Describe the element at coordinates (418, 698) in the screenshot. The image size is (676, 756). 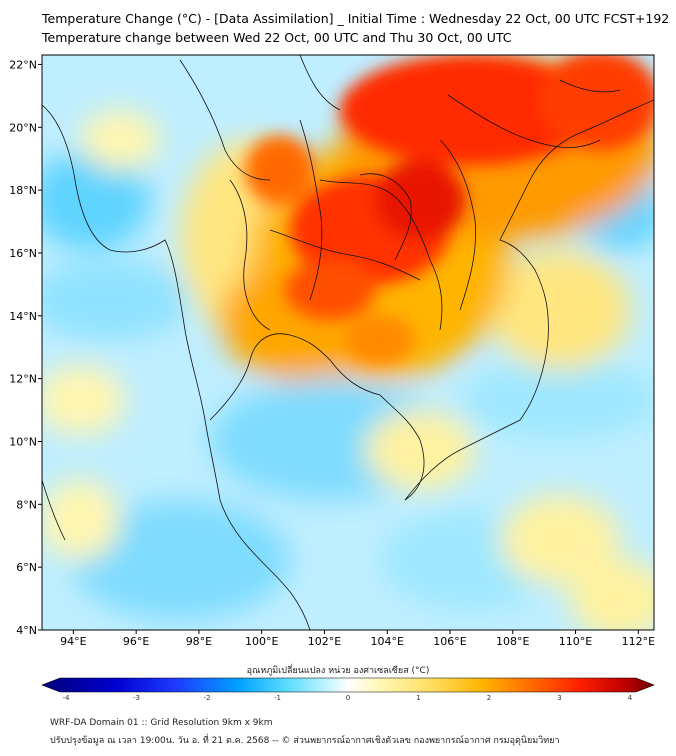
I see `colorbar-tick-label: 1` at that location.